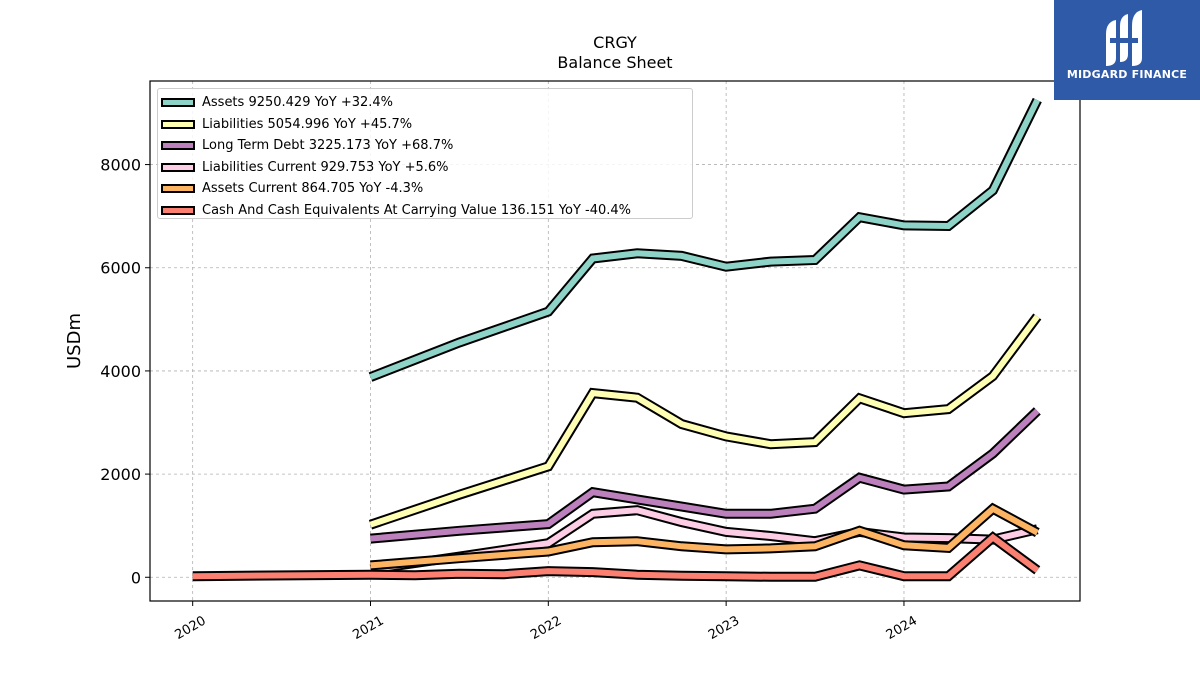 The image size is (1200, 675). I want to click on legend-label: Liabilities Current 929.753 YoY +5.6%, so click(325, 167).